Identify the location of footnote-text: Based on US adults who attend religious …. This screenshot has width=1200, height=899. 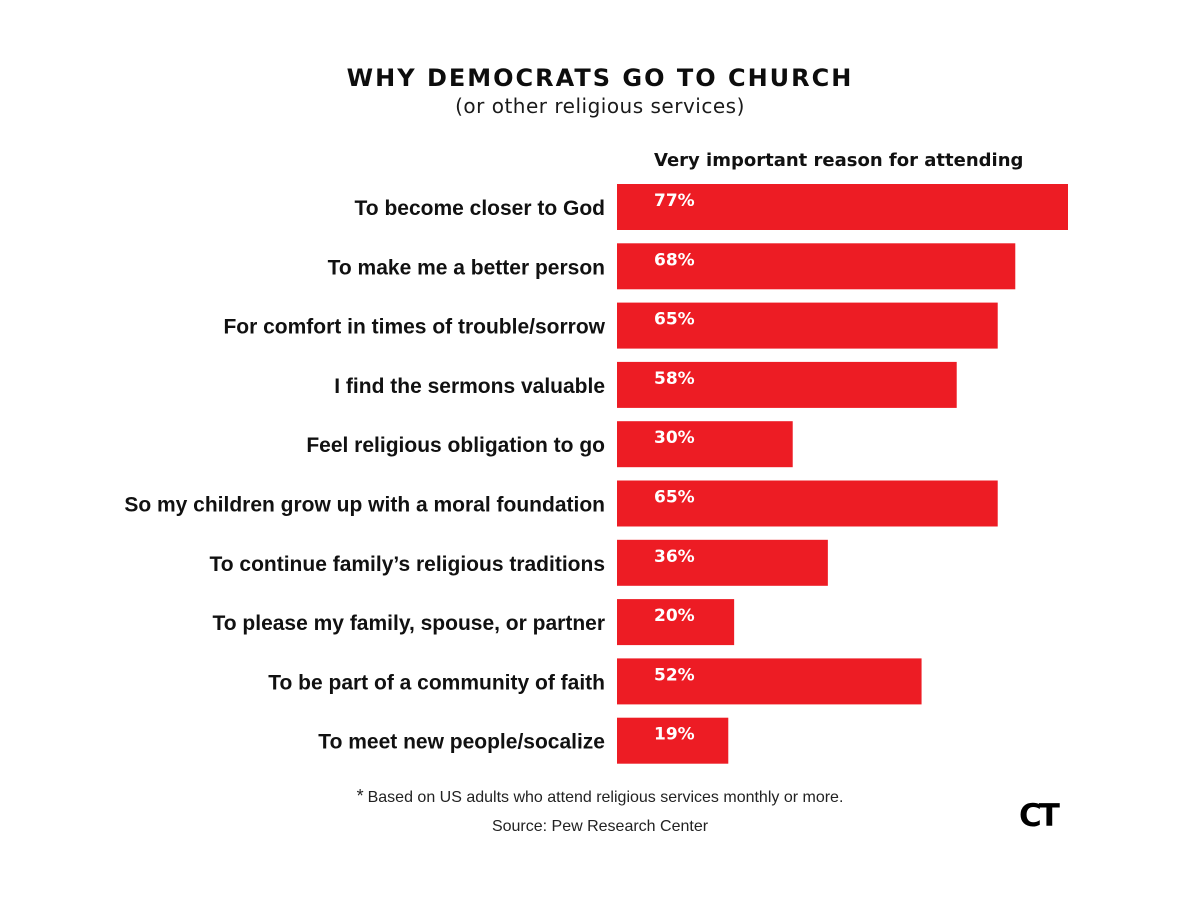
(605, 797).